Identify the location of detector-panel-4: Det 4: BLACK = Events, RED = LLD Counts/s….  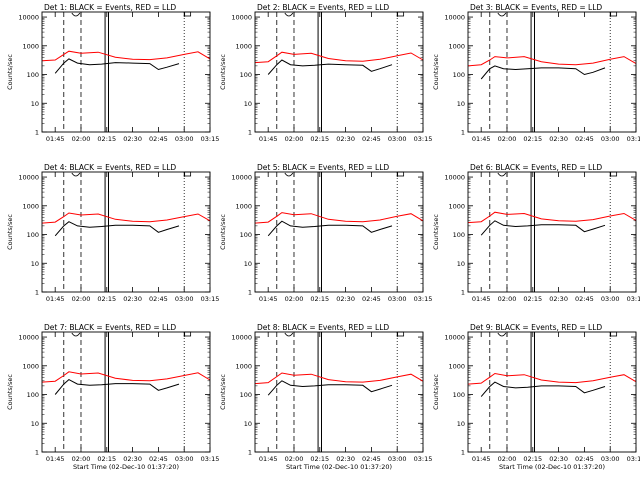
(112, 233).